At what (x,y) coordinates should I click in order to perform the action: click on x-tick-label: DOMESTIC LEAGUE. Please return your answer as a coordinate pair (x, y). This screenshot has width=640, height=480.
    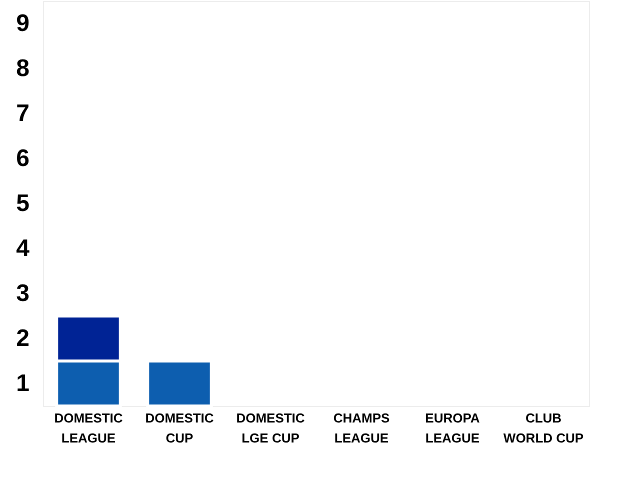
    Looking at the image, I should click on (89, 428).